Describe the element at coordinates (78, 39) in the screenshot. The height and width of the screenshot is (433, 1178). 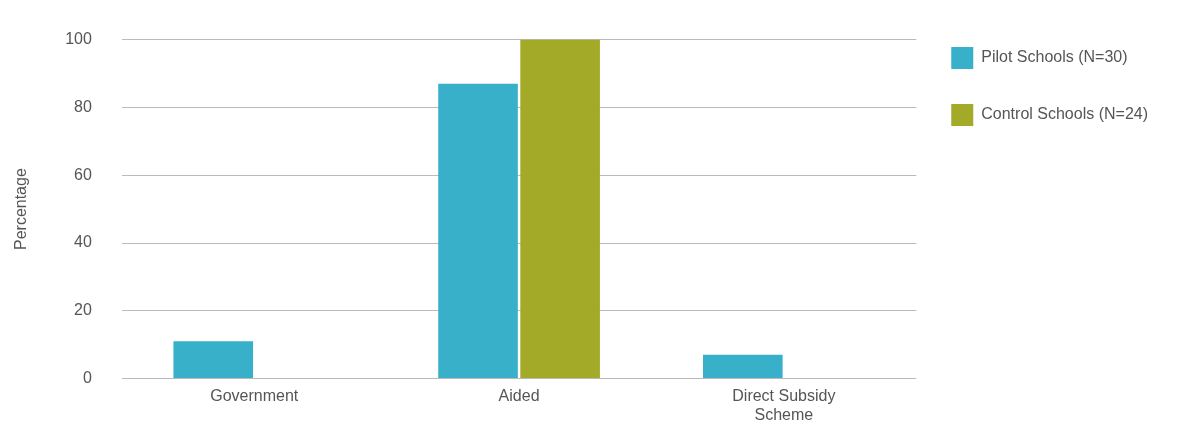
I see `y-tick-label: 100` at that location.